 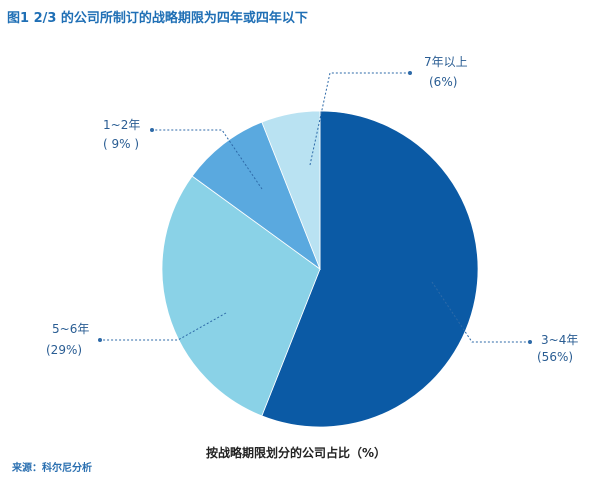 I want to click on slice-label-5-6: 5~6年, so click(x=70, y=329).